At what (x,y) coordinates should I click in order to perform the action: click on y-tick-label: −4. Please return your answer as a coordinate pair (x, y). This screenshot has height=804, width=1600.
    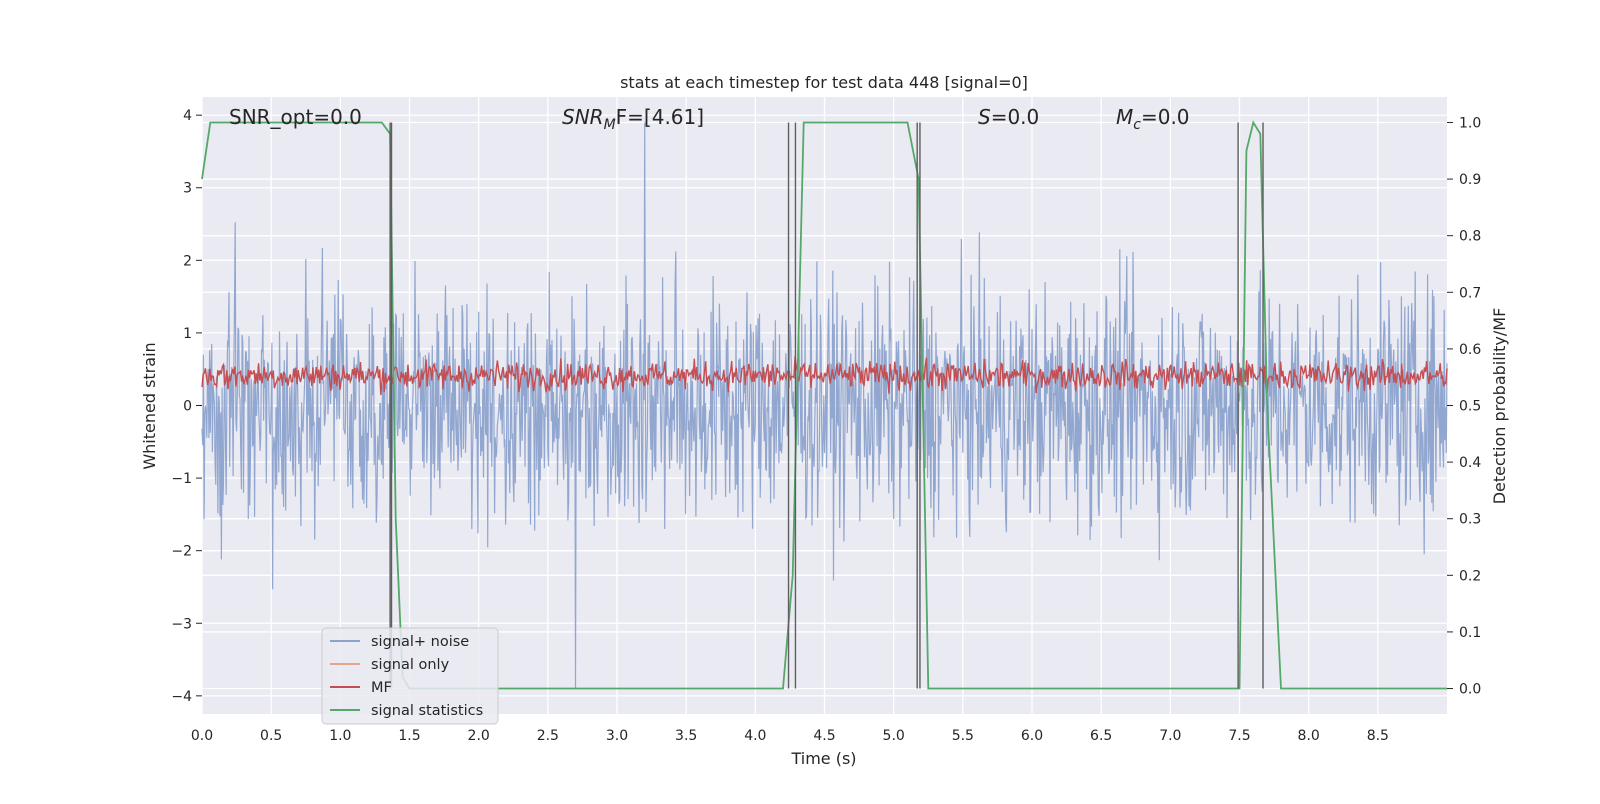
    Looking at the image, I should click on (181, 697).